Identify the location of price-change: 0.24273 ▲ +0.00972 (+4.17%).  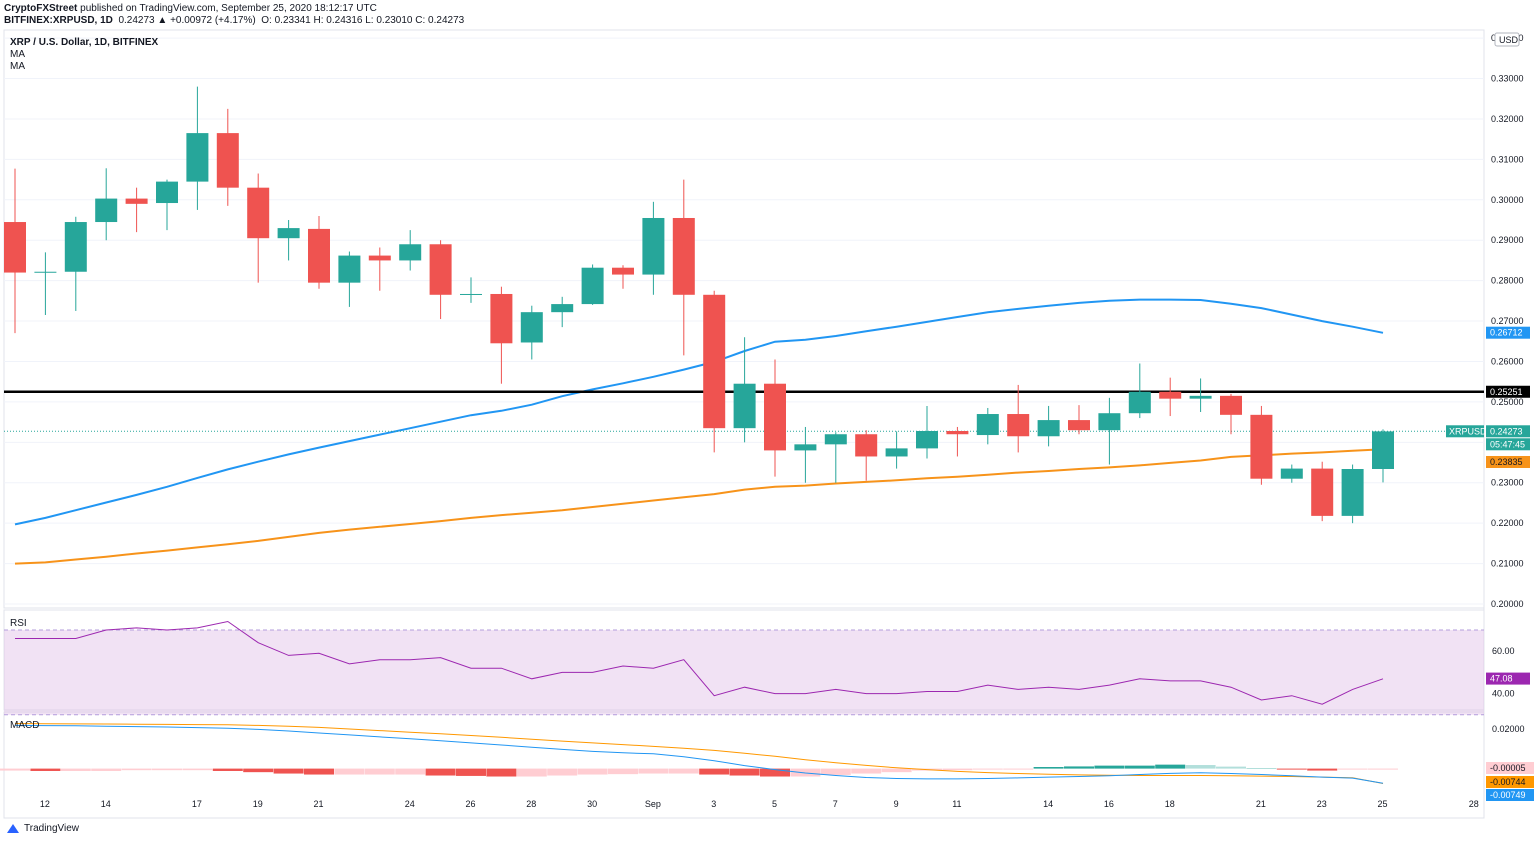
(187, 20).